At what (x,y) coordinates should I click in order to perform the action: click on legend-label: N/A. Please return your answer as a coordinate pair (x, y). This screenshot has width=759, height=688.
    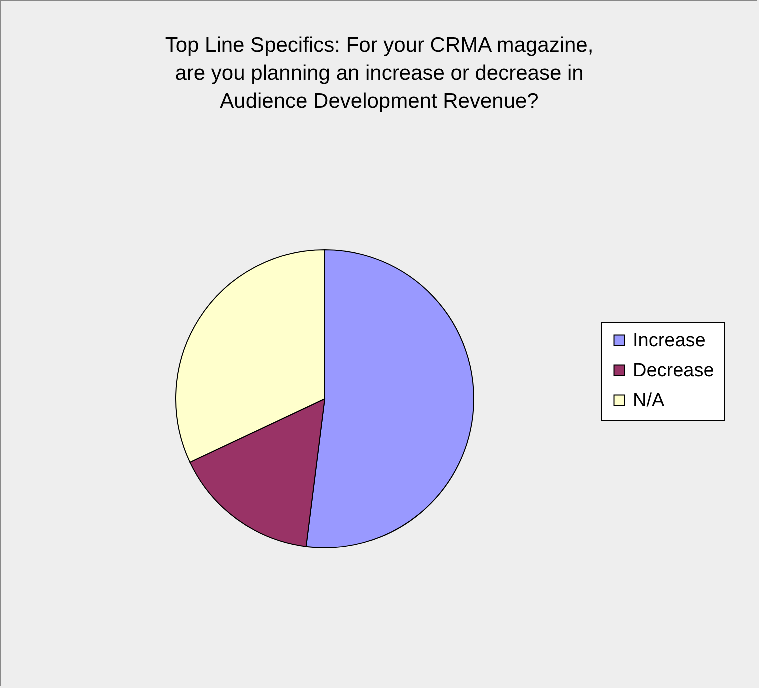
    Looking at the image, I should click on (649, 401).